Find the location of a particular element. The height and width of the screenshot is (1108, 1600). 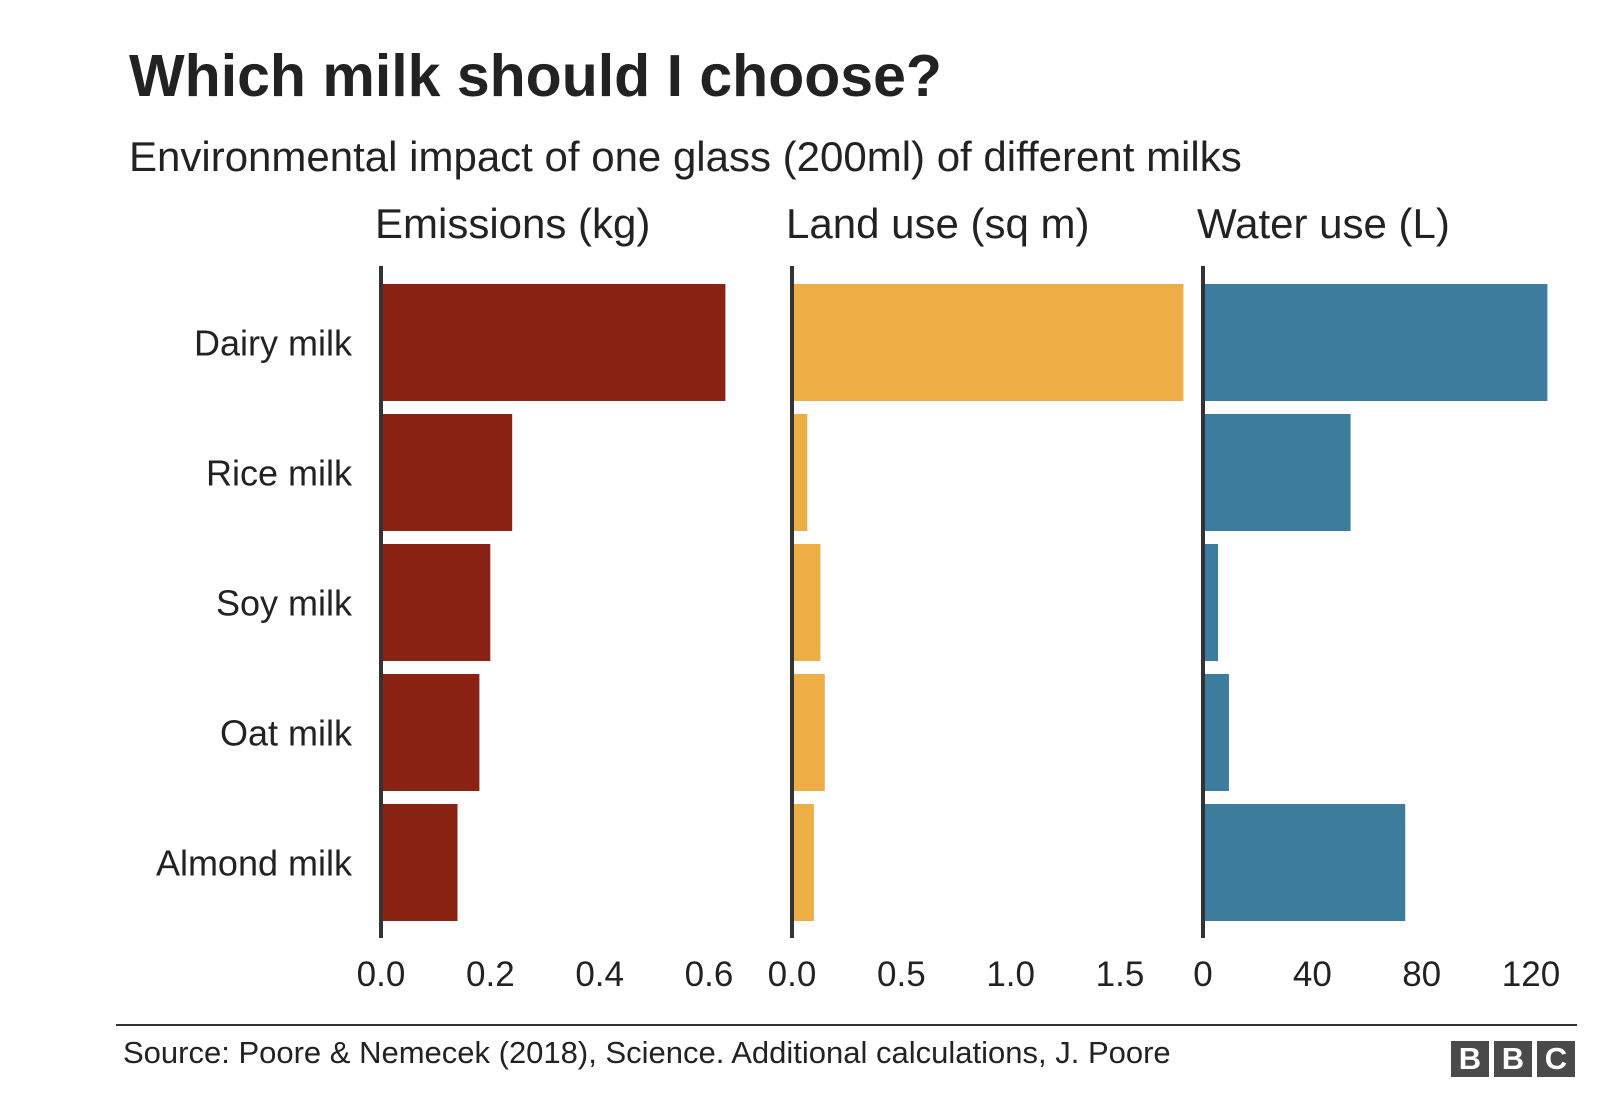

chart-title: Which milk should I choose? is located at coordinates (535, 76).